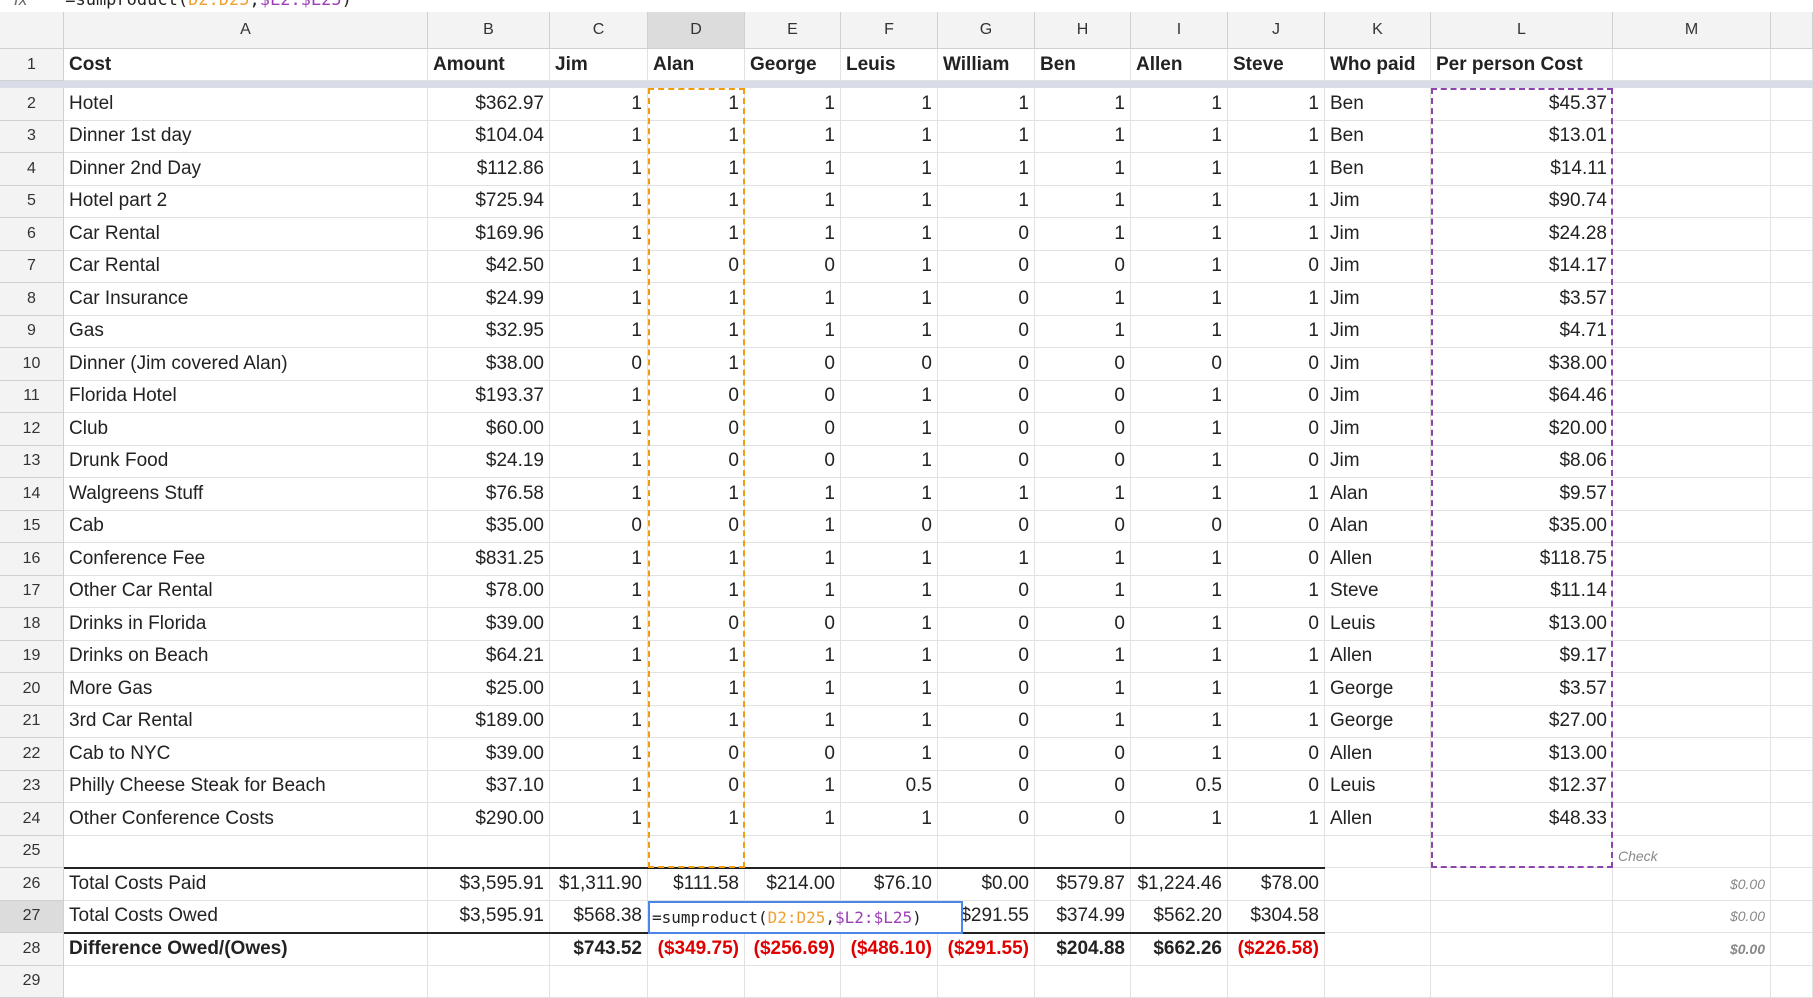 This screenshot has height=998, width=1813. What do you see at coordinates (246, 461) in the screenshot?
I see `cell: Drunk Food` at bounding box center [246, 461].